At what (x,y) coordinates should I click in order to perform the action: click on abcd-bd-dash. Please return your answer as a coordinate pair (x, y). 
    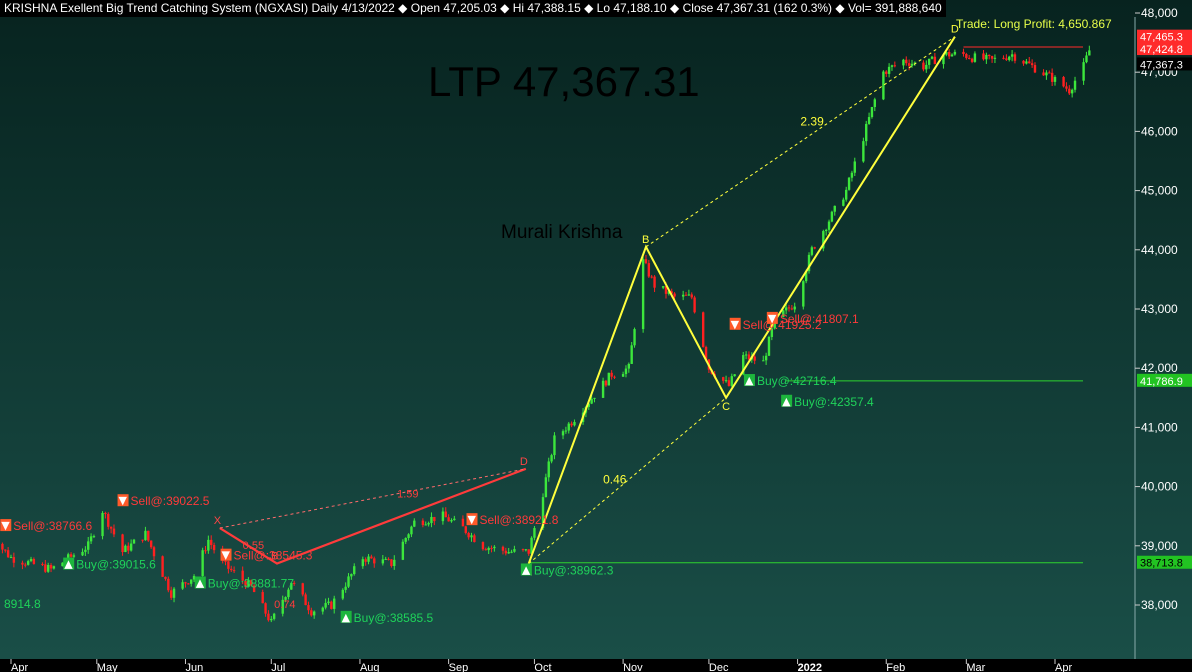
    Looking at the image, I should click on (800, 142).